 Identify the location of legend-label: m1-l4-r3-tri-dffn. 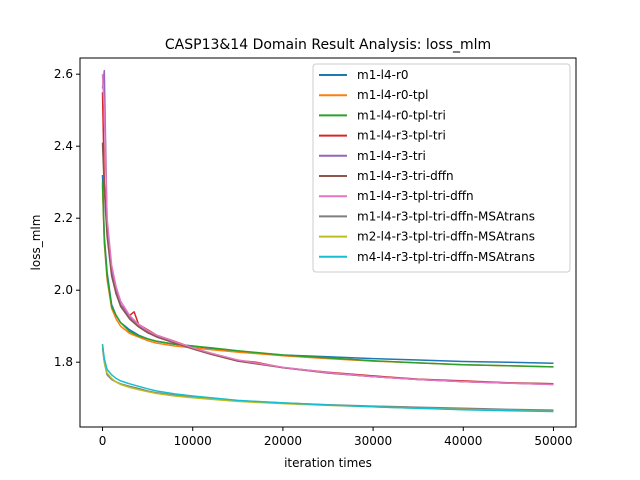
(405, 176).